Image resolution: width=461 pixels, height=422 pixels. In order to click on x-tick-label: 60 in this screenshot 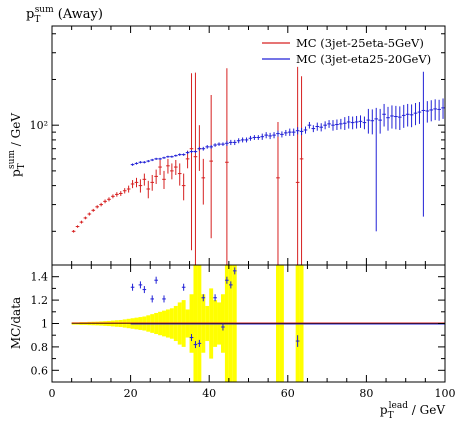, I will do `click(288, 393)`.